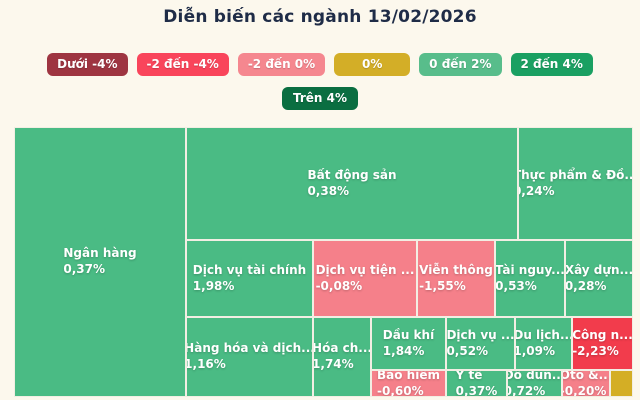 The image size is (640, 400). I want to click on legend-chip: -2 đến 0%, so click(281, 64).